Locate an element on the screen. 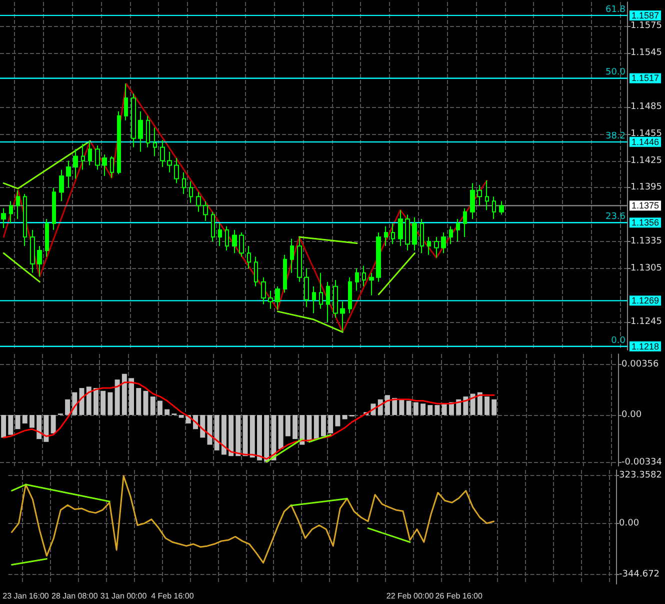 The height and width of the screenshot is (604, 665). annotation: 0.0 is located at coordinates (618, 341).